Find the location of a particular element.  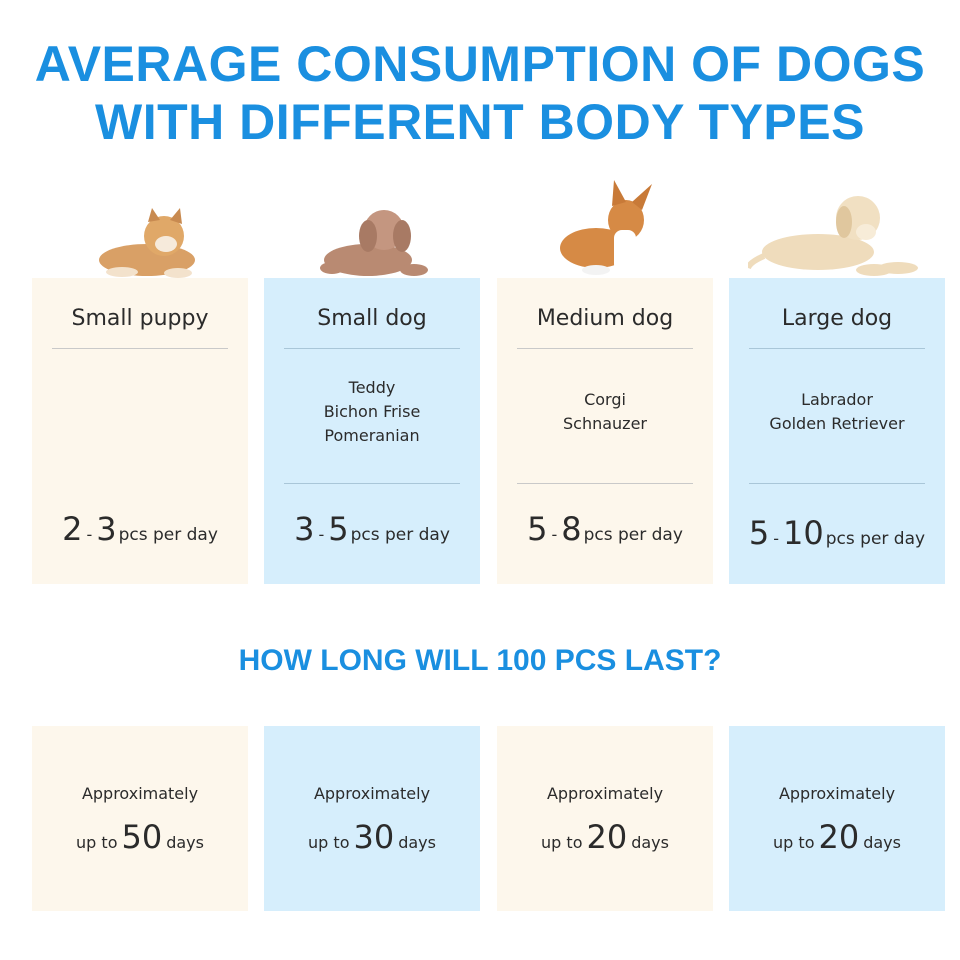

category-name: Small puppy is located at coordinates (140, 318).